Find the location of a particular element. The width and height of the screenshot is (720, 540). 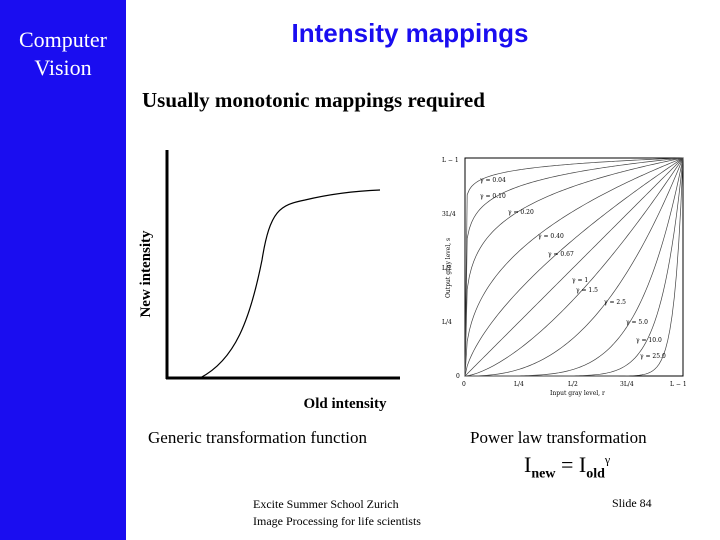

power-law-formula: Inew = Ioldγ is located at coordinates (567, 467).